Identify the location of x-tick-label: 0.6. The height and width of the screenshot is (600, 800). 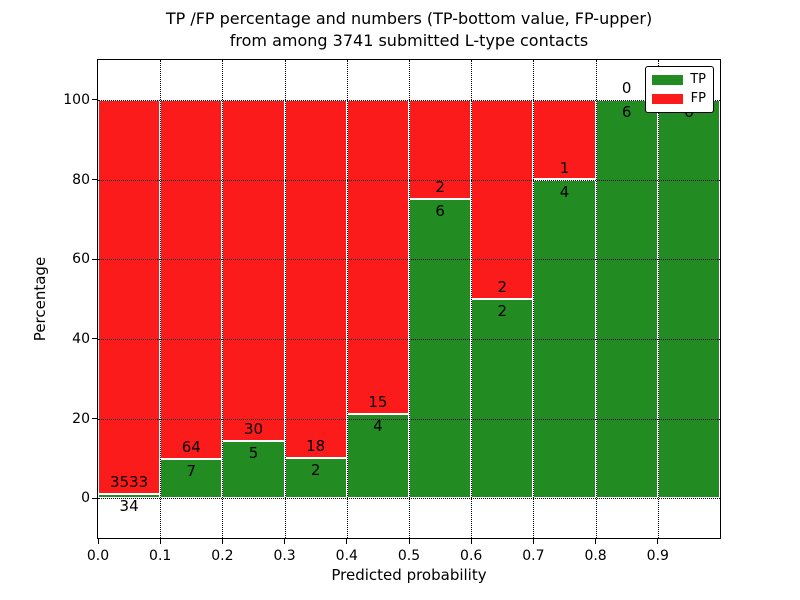
(471, 556).